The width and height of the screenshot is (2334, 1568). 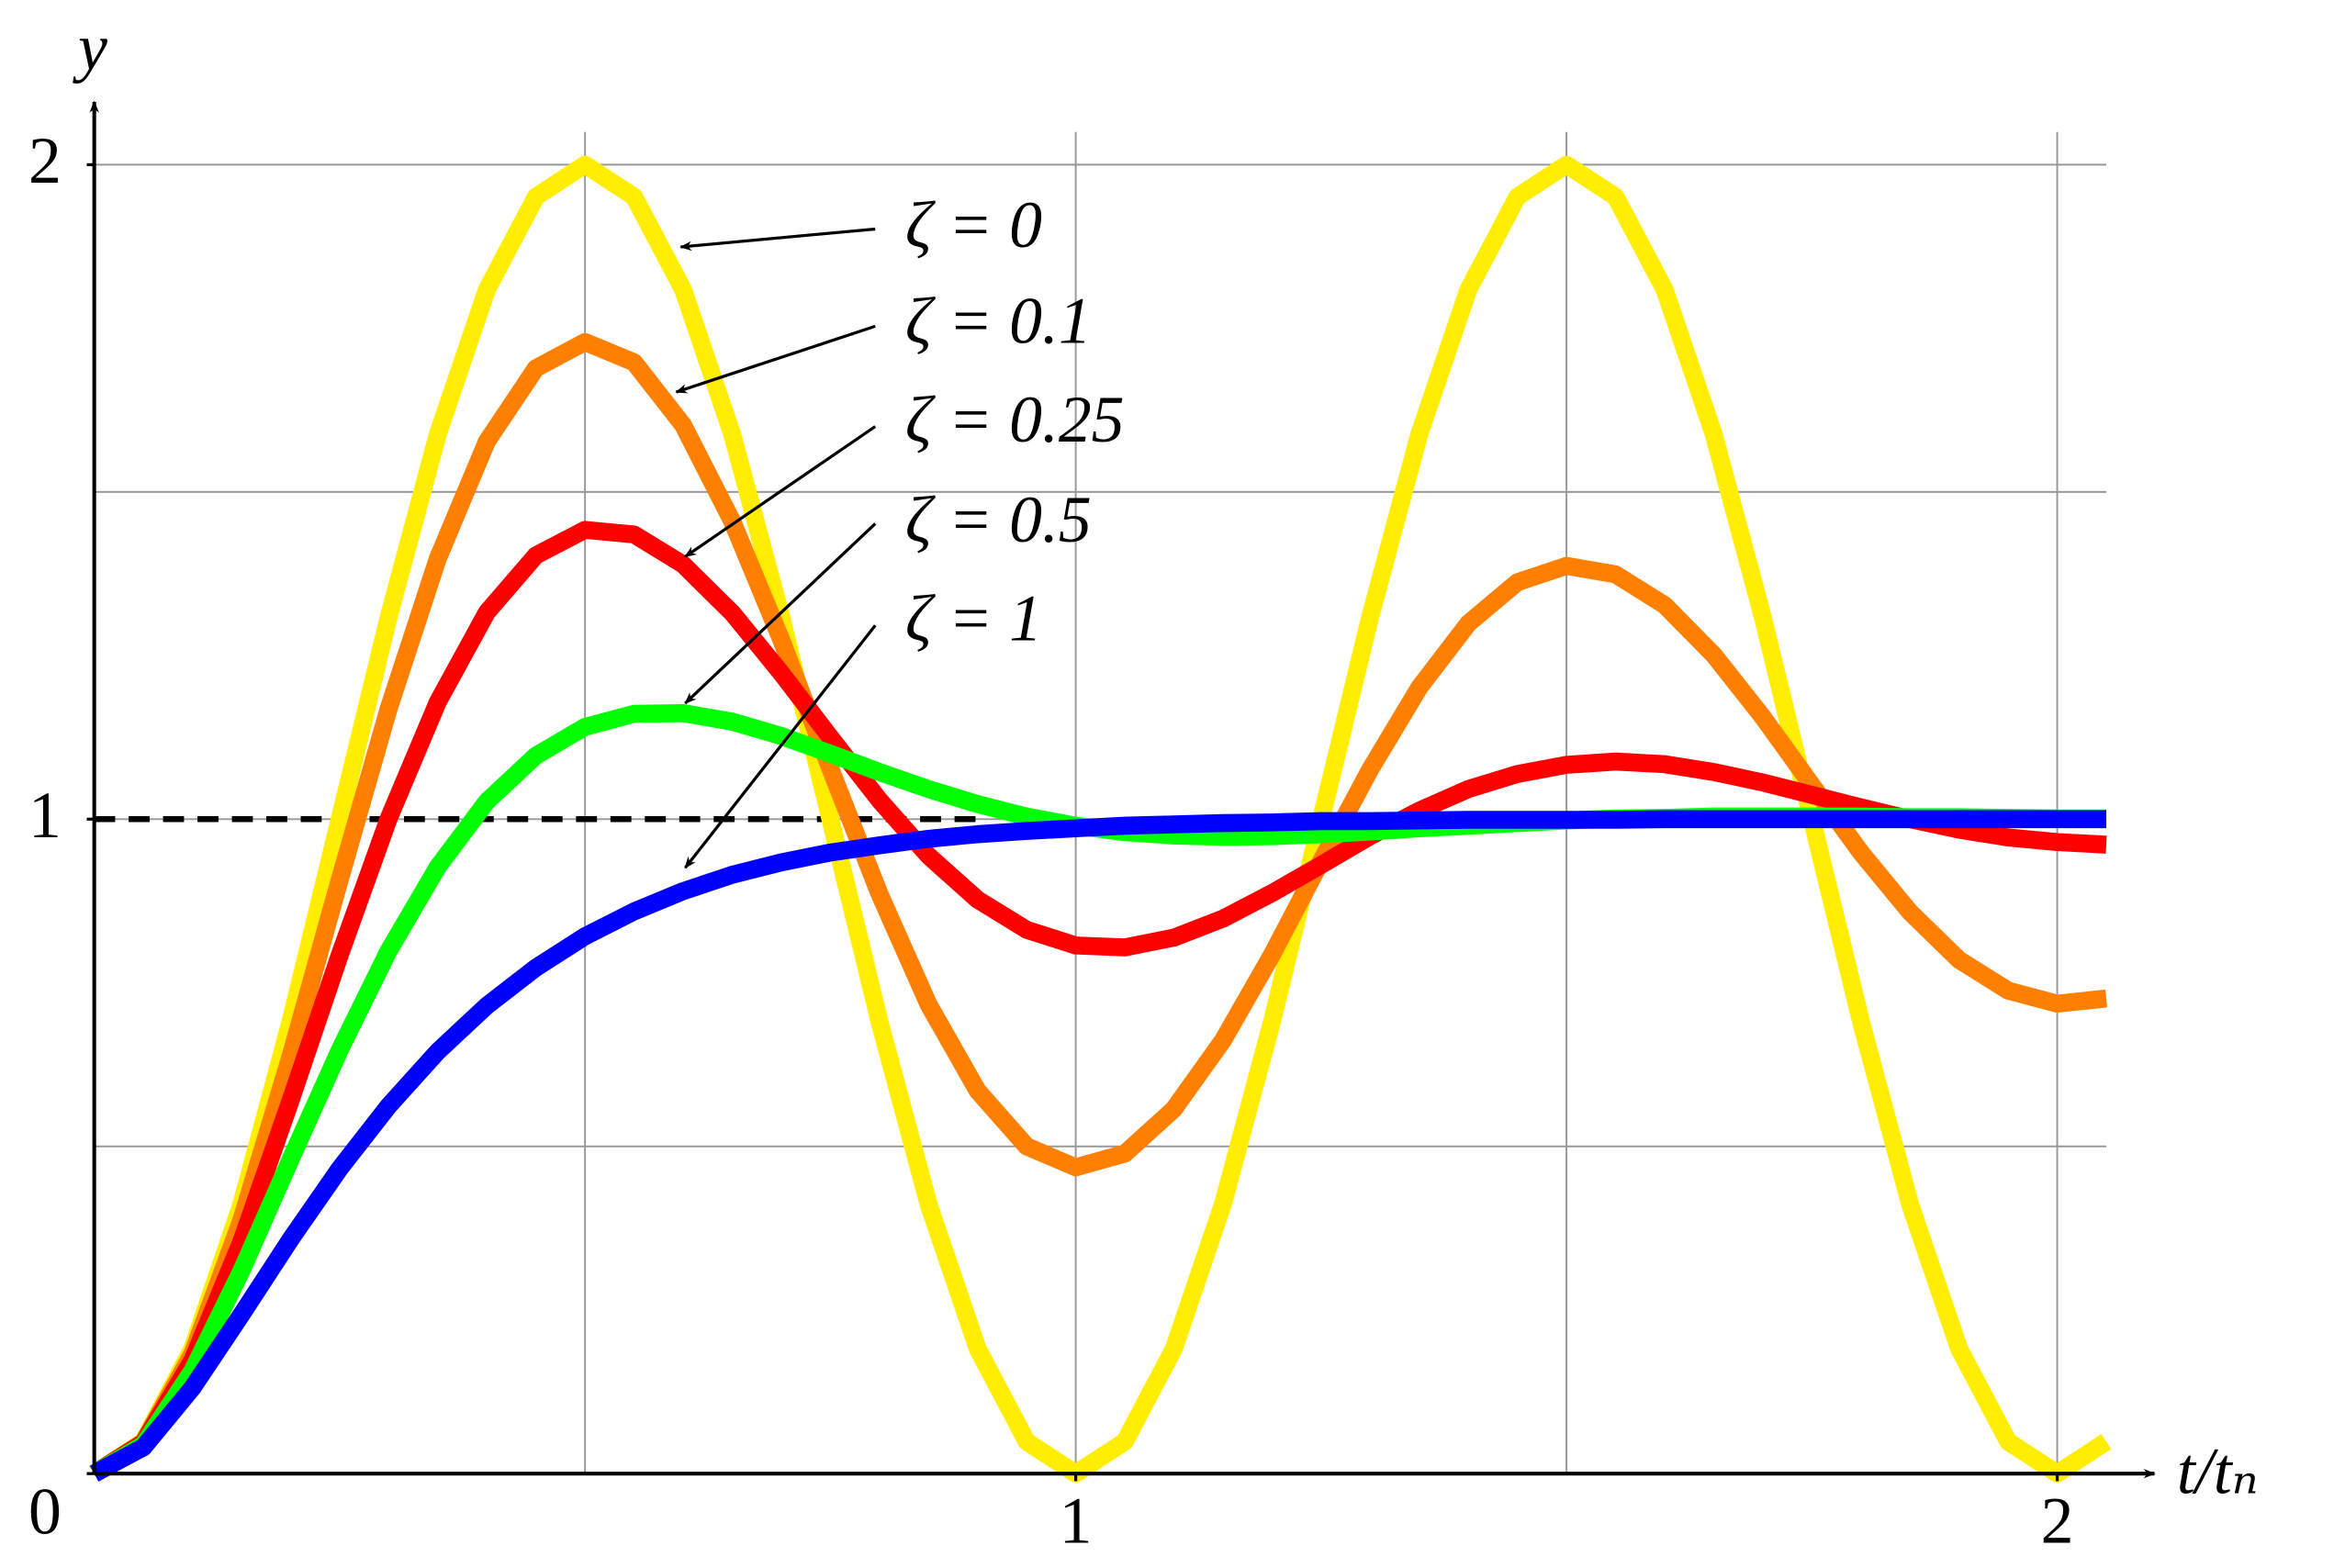 What do you see at coordinates (90, 47) in the screenshot?
I see `y-axis-label: y` at bounding box center [90, 47].